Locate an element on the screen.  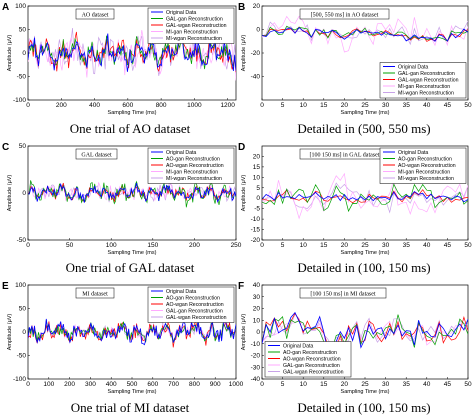
x-tick-label: 40 is located at coordinates (427, 245).